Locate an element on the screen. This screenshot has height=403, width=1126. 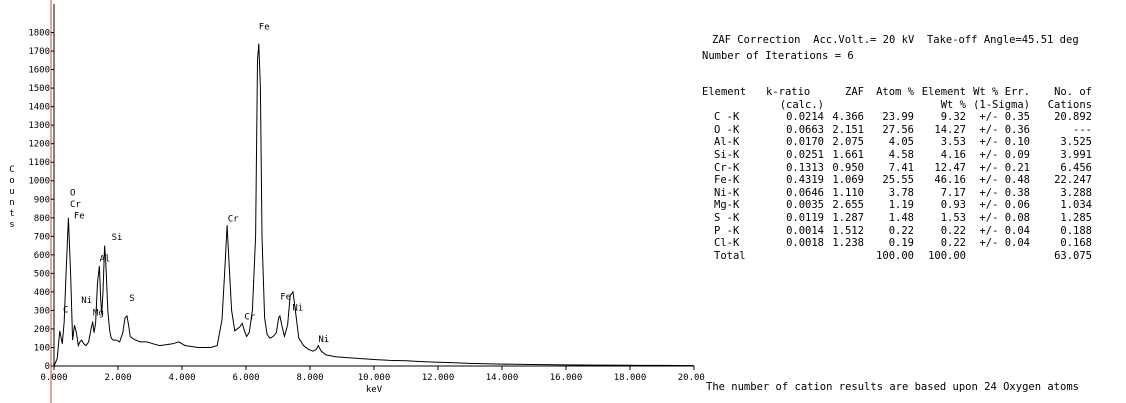
table-cell: P -K is located at coordinates (727, 230).